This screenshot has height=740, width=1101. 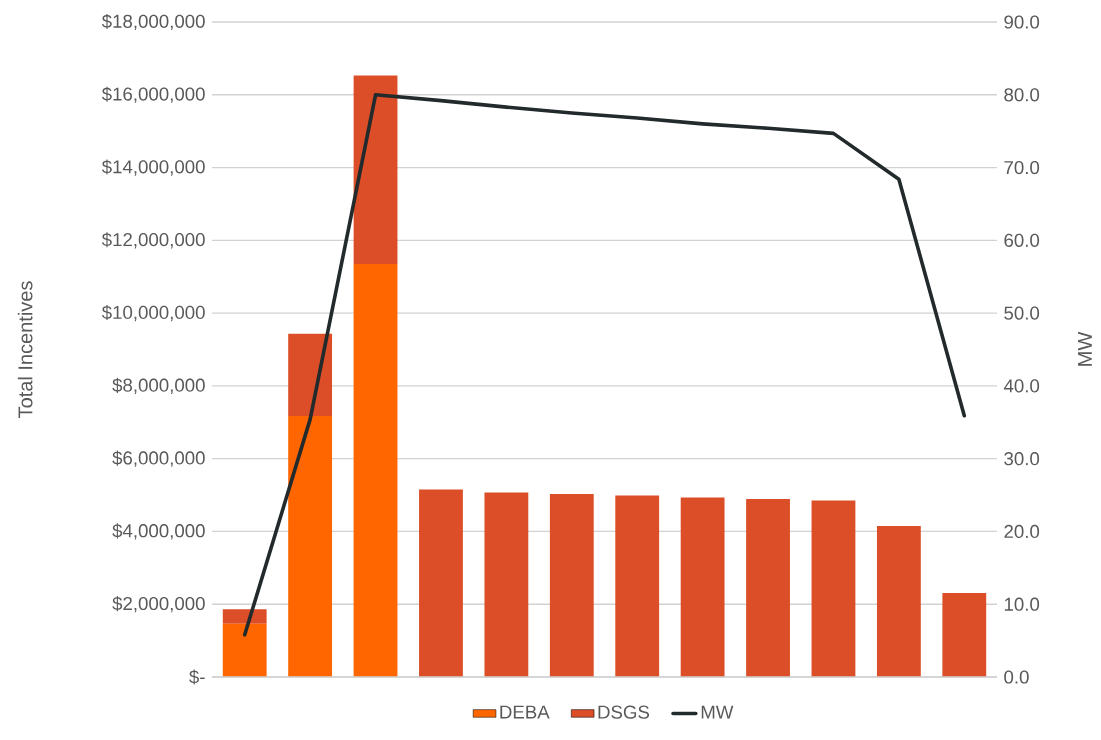 What do you see at coordinates (1022, 167) in the screenshot?
I see `y2-tick-label: 70.0` at bounding box center [1022, 167].